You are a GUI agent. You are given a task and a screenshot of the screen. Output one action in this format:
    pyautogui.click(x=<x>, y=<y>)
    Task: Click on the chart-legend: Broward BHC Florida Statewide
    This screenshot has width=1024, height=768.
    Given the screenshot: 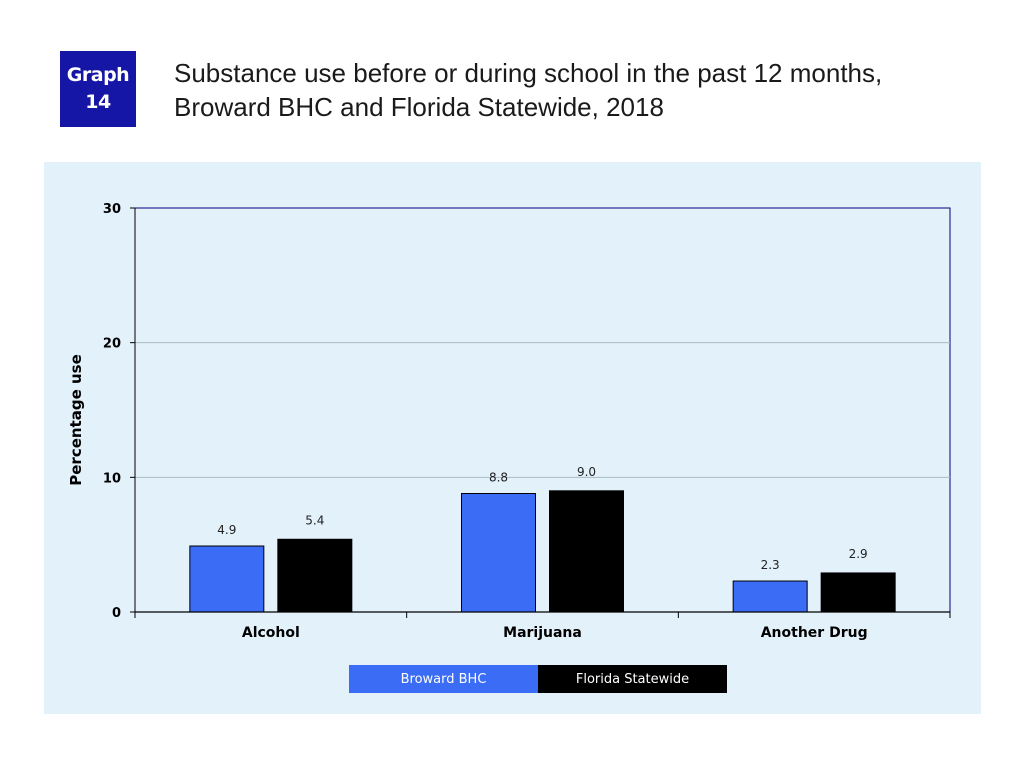 What is the action you would take?
    pyautogui.click(x=538, y=679)
    